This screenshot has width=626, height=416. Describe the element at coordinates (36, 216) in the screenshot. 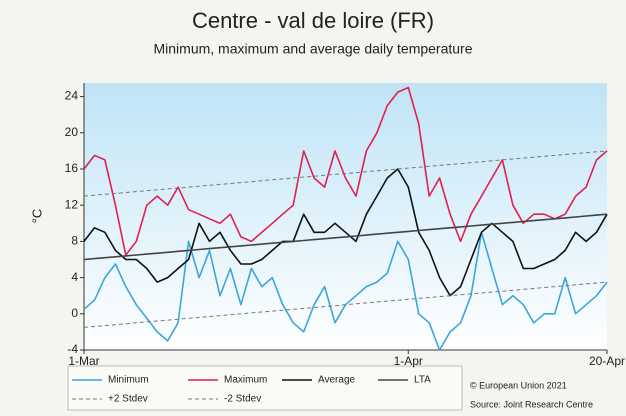

I see `y-axis-label: °C` at that location.